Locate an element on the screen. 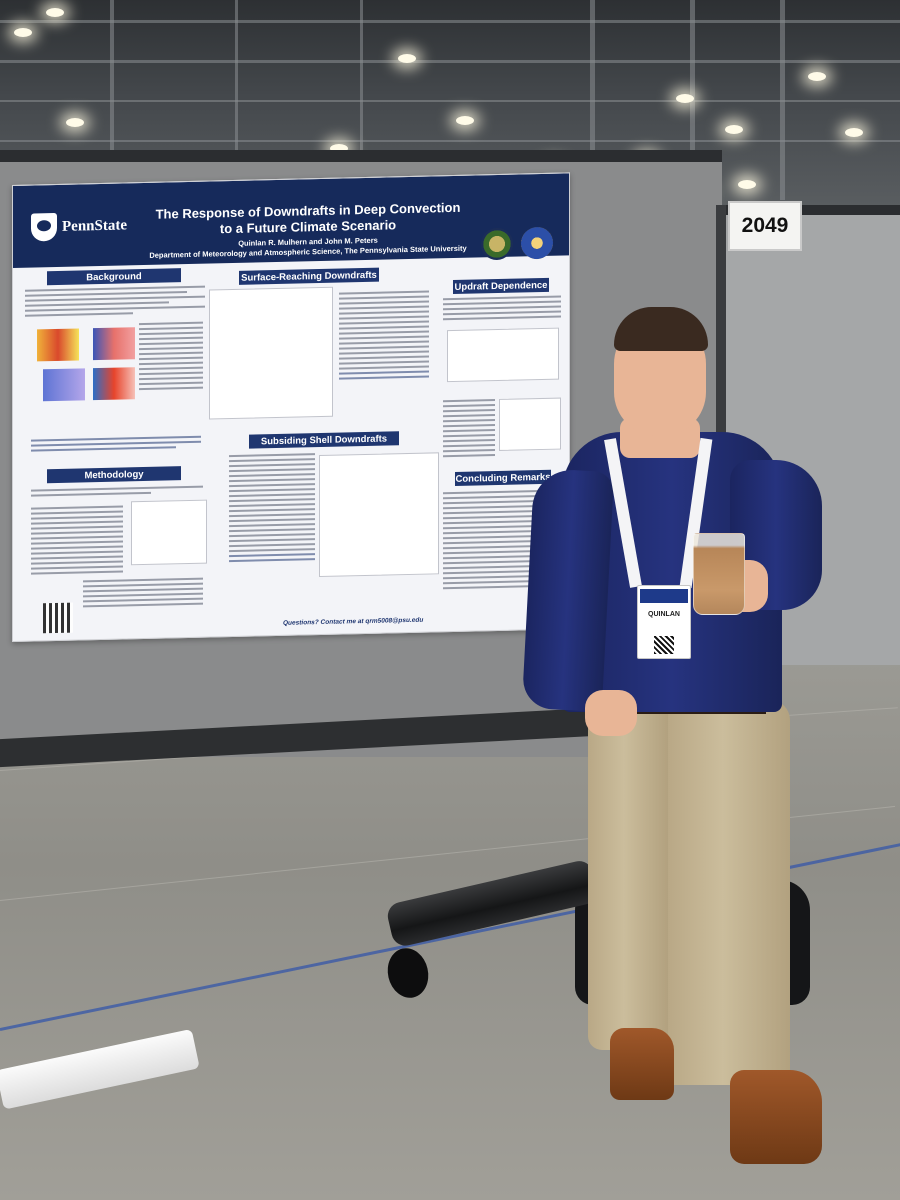  cape-map-figure is located at coordinates (58, 345).